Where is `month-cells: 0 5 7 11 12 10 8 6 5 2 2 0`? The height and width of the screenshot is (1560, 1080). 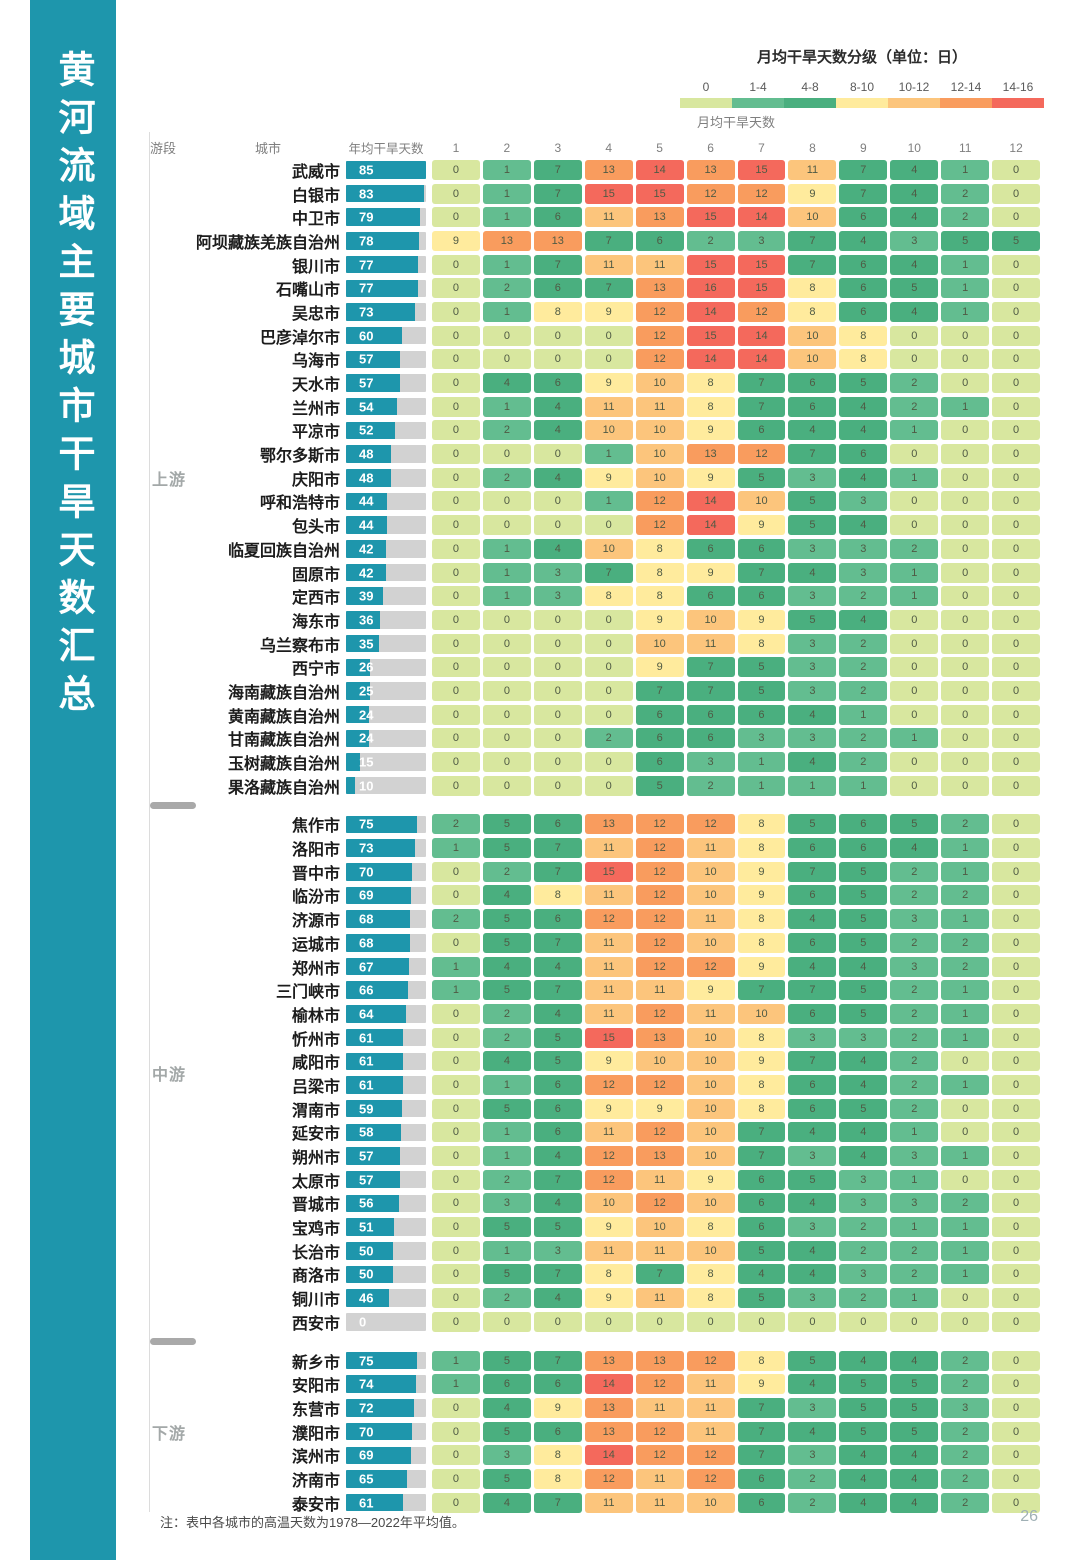 month-cells: 0 5 7 11 12 10 8 6 5 2 2 0 is located at coordinates (736, 942).